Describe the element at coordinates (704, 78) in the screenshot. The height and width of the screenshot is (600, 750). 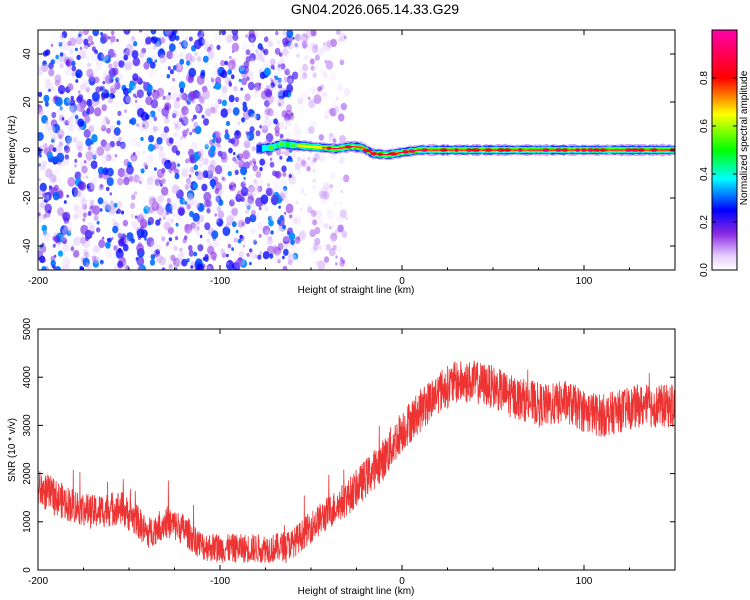
I see `colorbar-tick-label: 0.8` at that location.